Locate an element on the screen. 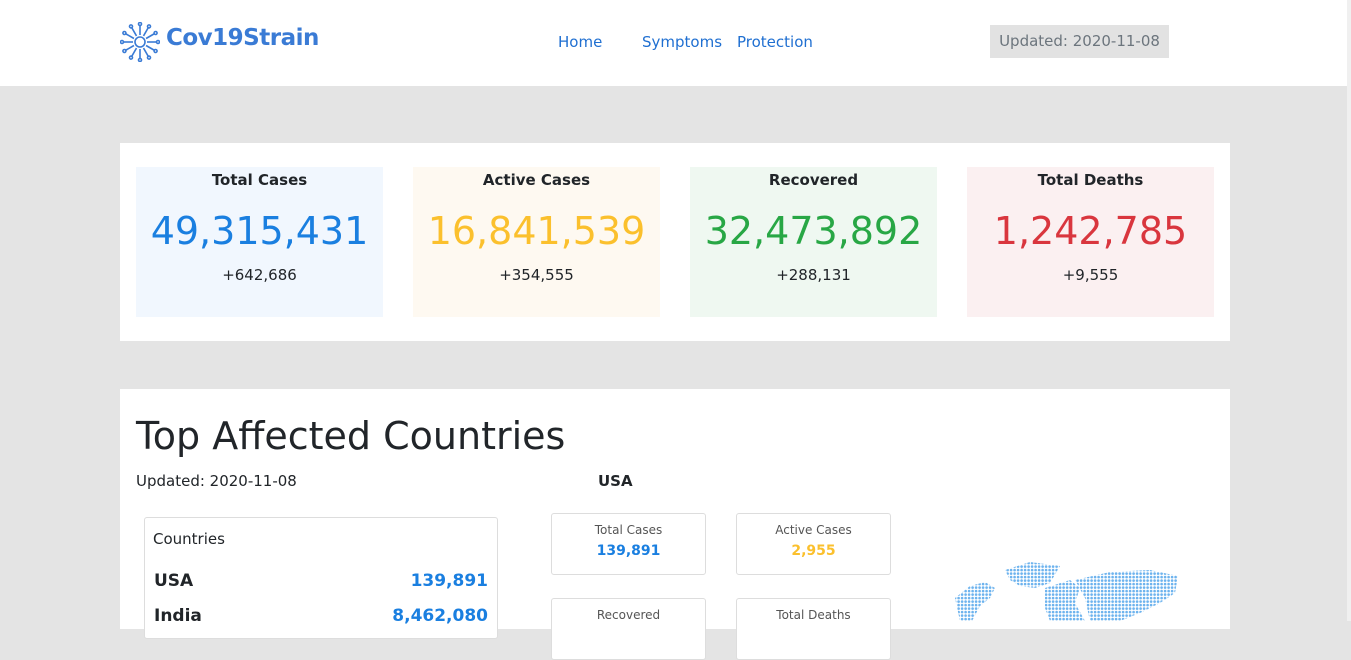 The height and width of the screenshot is (660, 1351). country-value: 139,891 is located at coordinates (449, 581).